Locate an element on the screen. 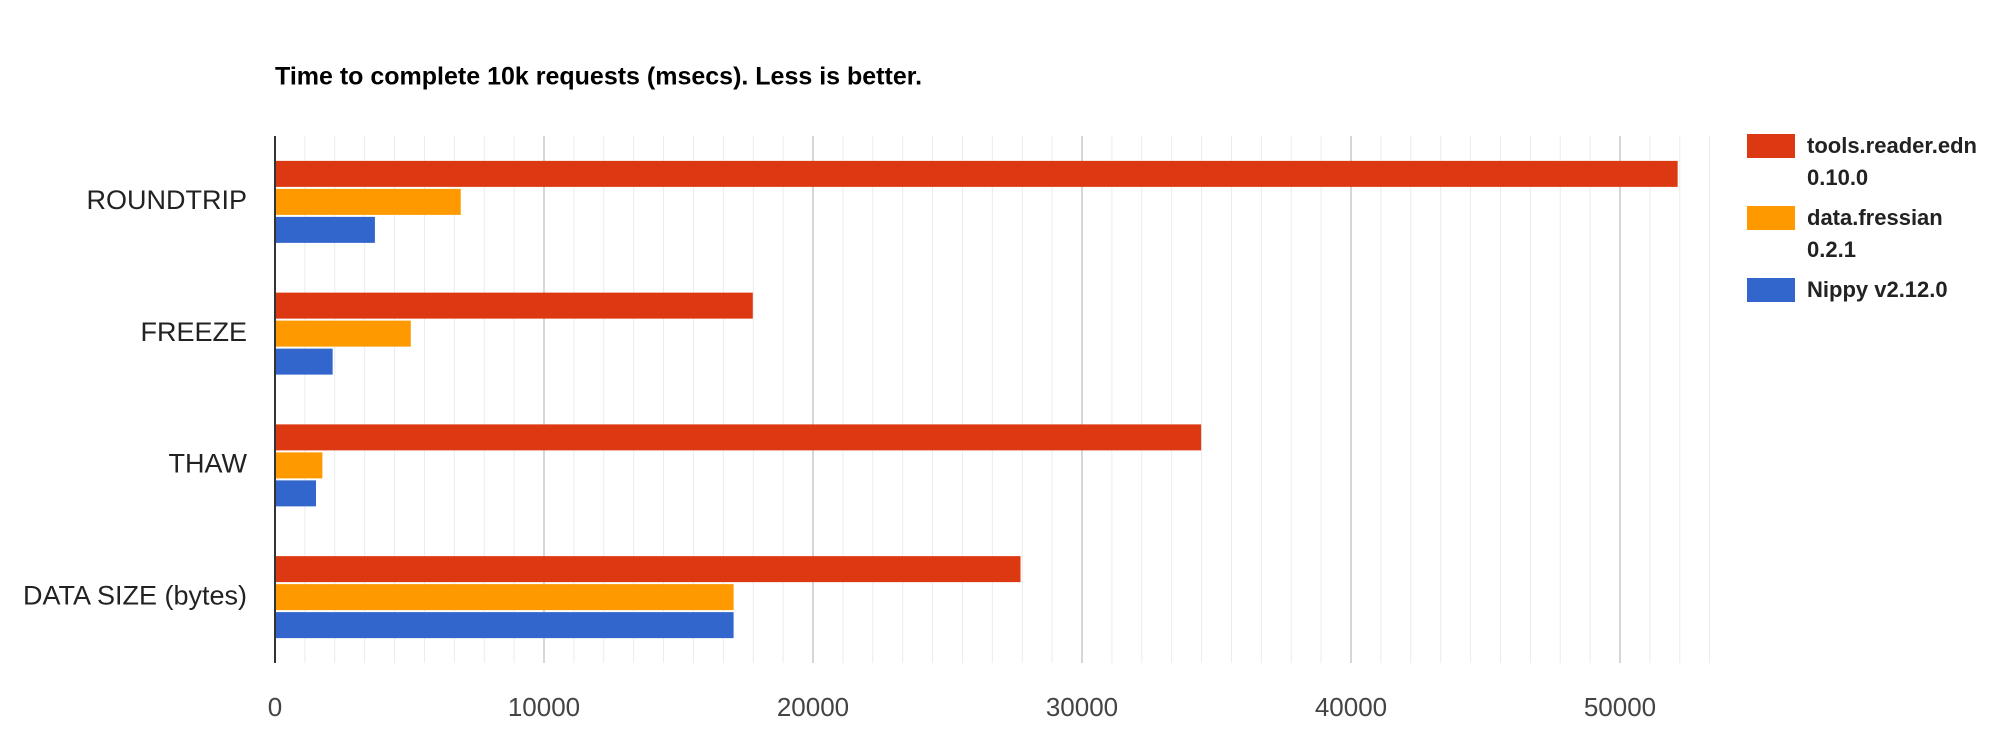 This screenshot has width=2007, height=754. x-tick-label: 40000 is located at coordinates (1351, 707).